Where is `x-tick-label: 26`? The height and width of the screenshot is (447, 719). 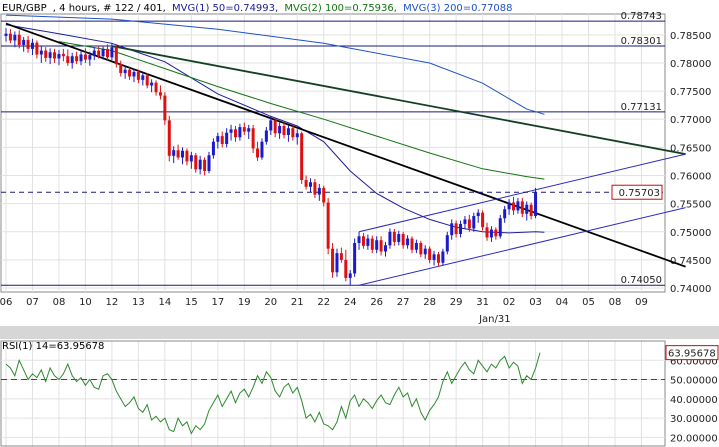
x-tick-label: 26 is located at coordinates (376, 302).